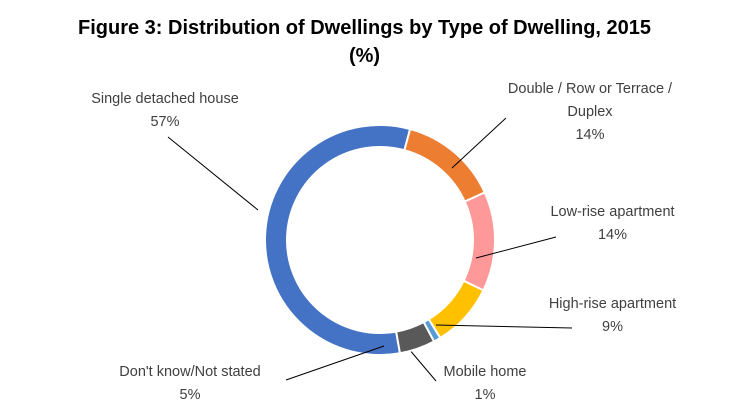 Image resolution: width=729 pixels, height=414 pixels. Describe the element at coordinates (612, 327) in the screenshot. I see `value-label: 9%` at that location.